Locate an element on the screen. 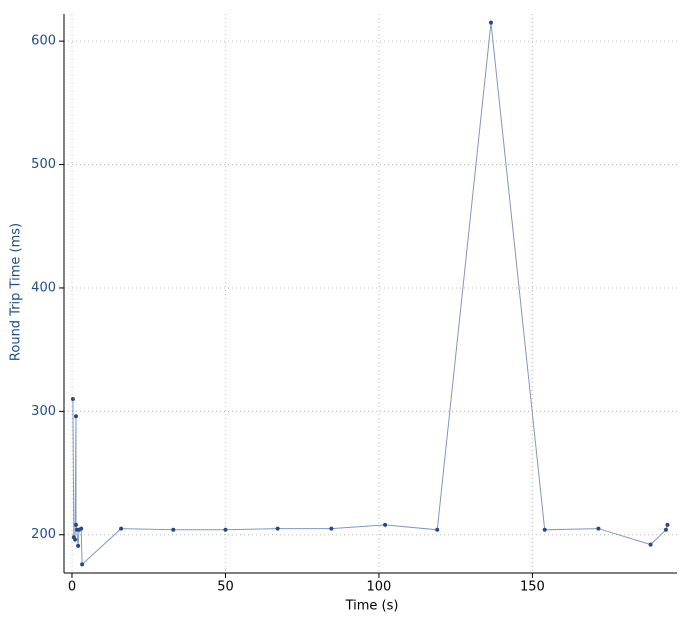 This screenshot has width=685, height=620. x-tick-label: 150 is located at coordinates (532, 587).